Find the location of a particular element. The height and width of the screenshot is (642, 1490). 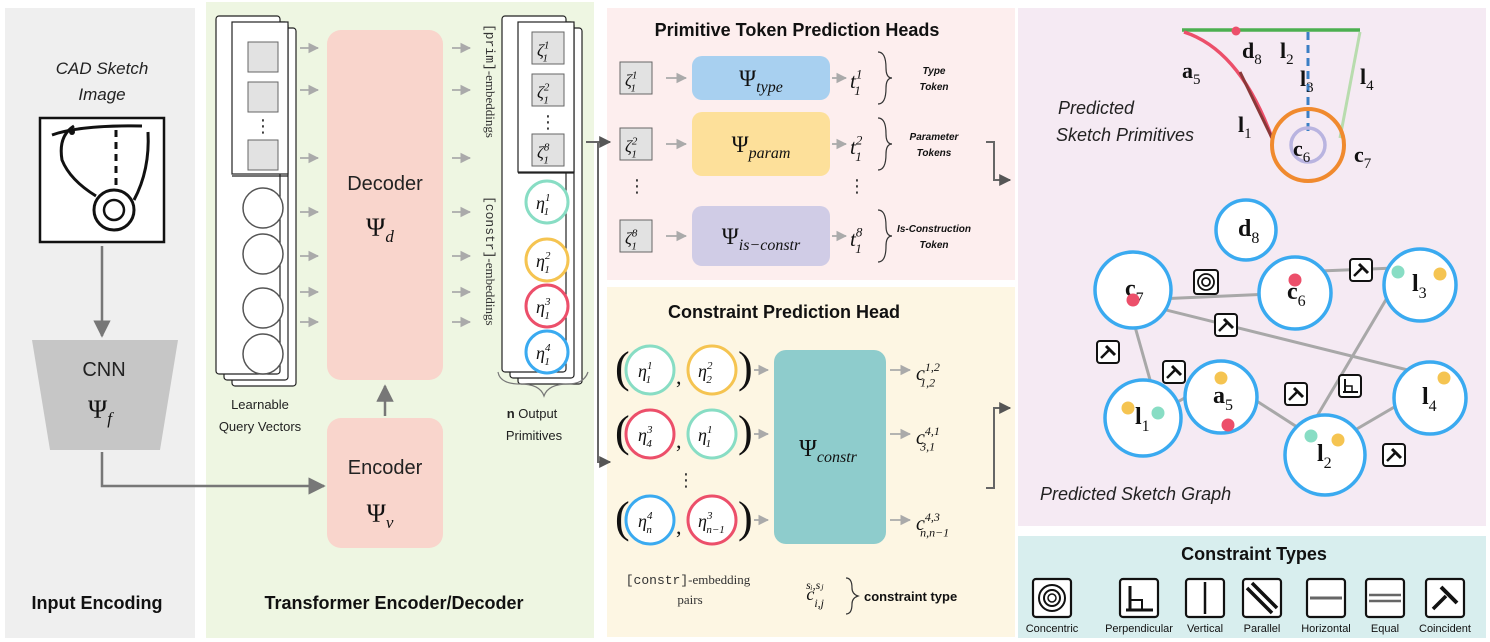

cnn-to-encoder-arrow is located at coordinates (213, 473).